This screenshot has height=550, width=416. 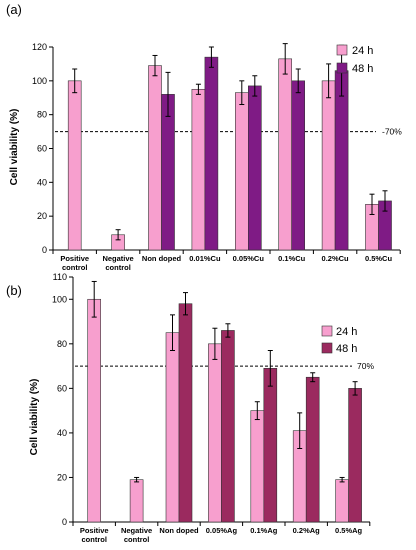 I want to click on panel-a-y-tick-label: 120, so click(x=39, y=47).